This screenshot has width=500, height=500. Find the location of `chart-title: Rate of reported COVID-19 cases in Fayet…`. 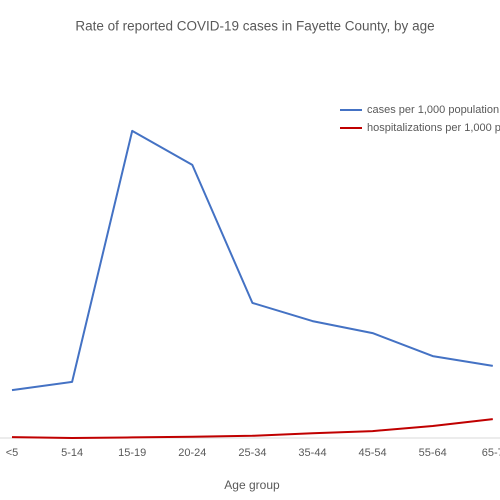

chart-title: Rate of reported COVID-19 cases in Fayet… is located at coordinates (254, 26).